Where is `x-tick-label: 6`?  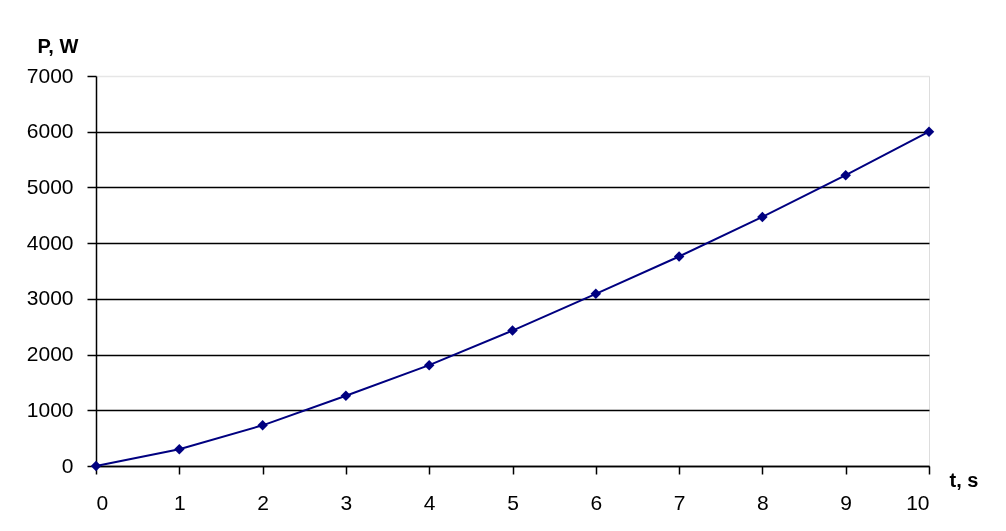
x-tick-label: 6 is located at coordinates (596, 502).